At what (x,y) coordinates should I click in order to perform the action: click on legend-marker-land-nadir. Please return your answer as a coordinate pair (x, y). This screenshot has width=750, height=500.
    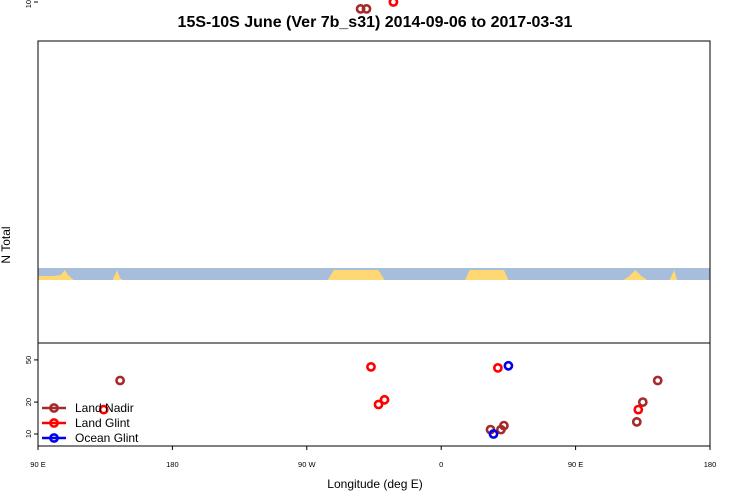
    Looking at the image, I should click on (54, 408).